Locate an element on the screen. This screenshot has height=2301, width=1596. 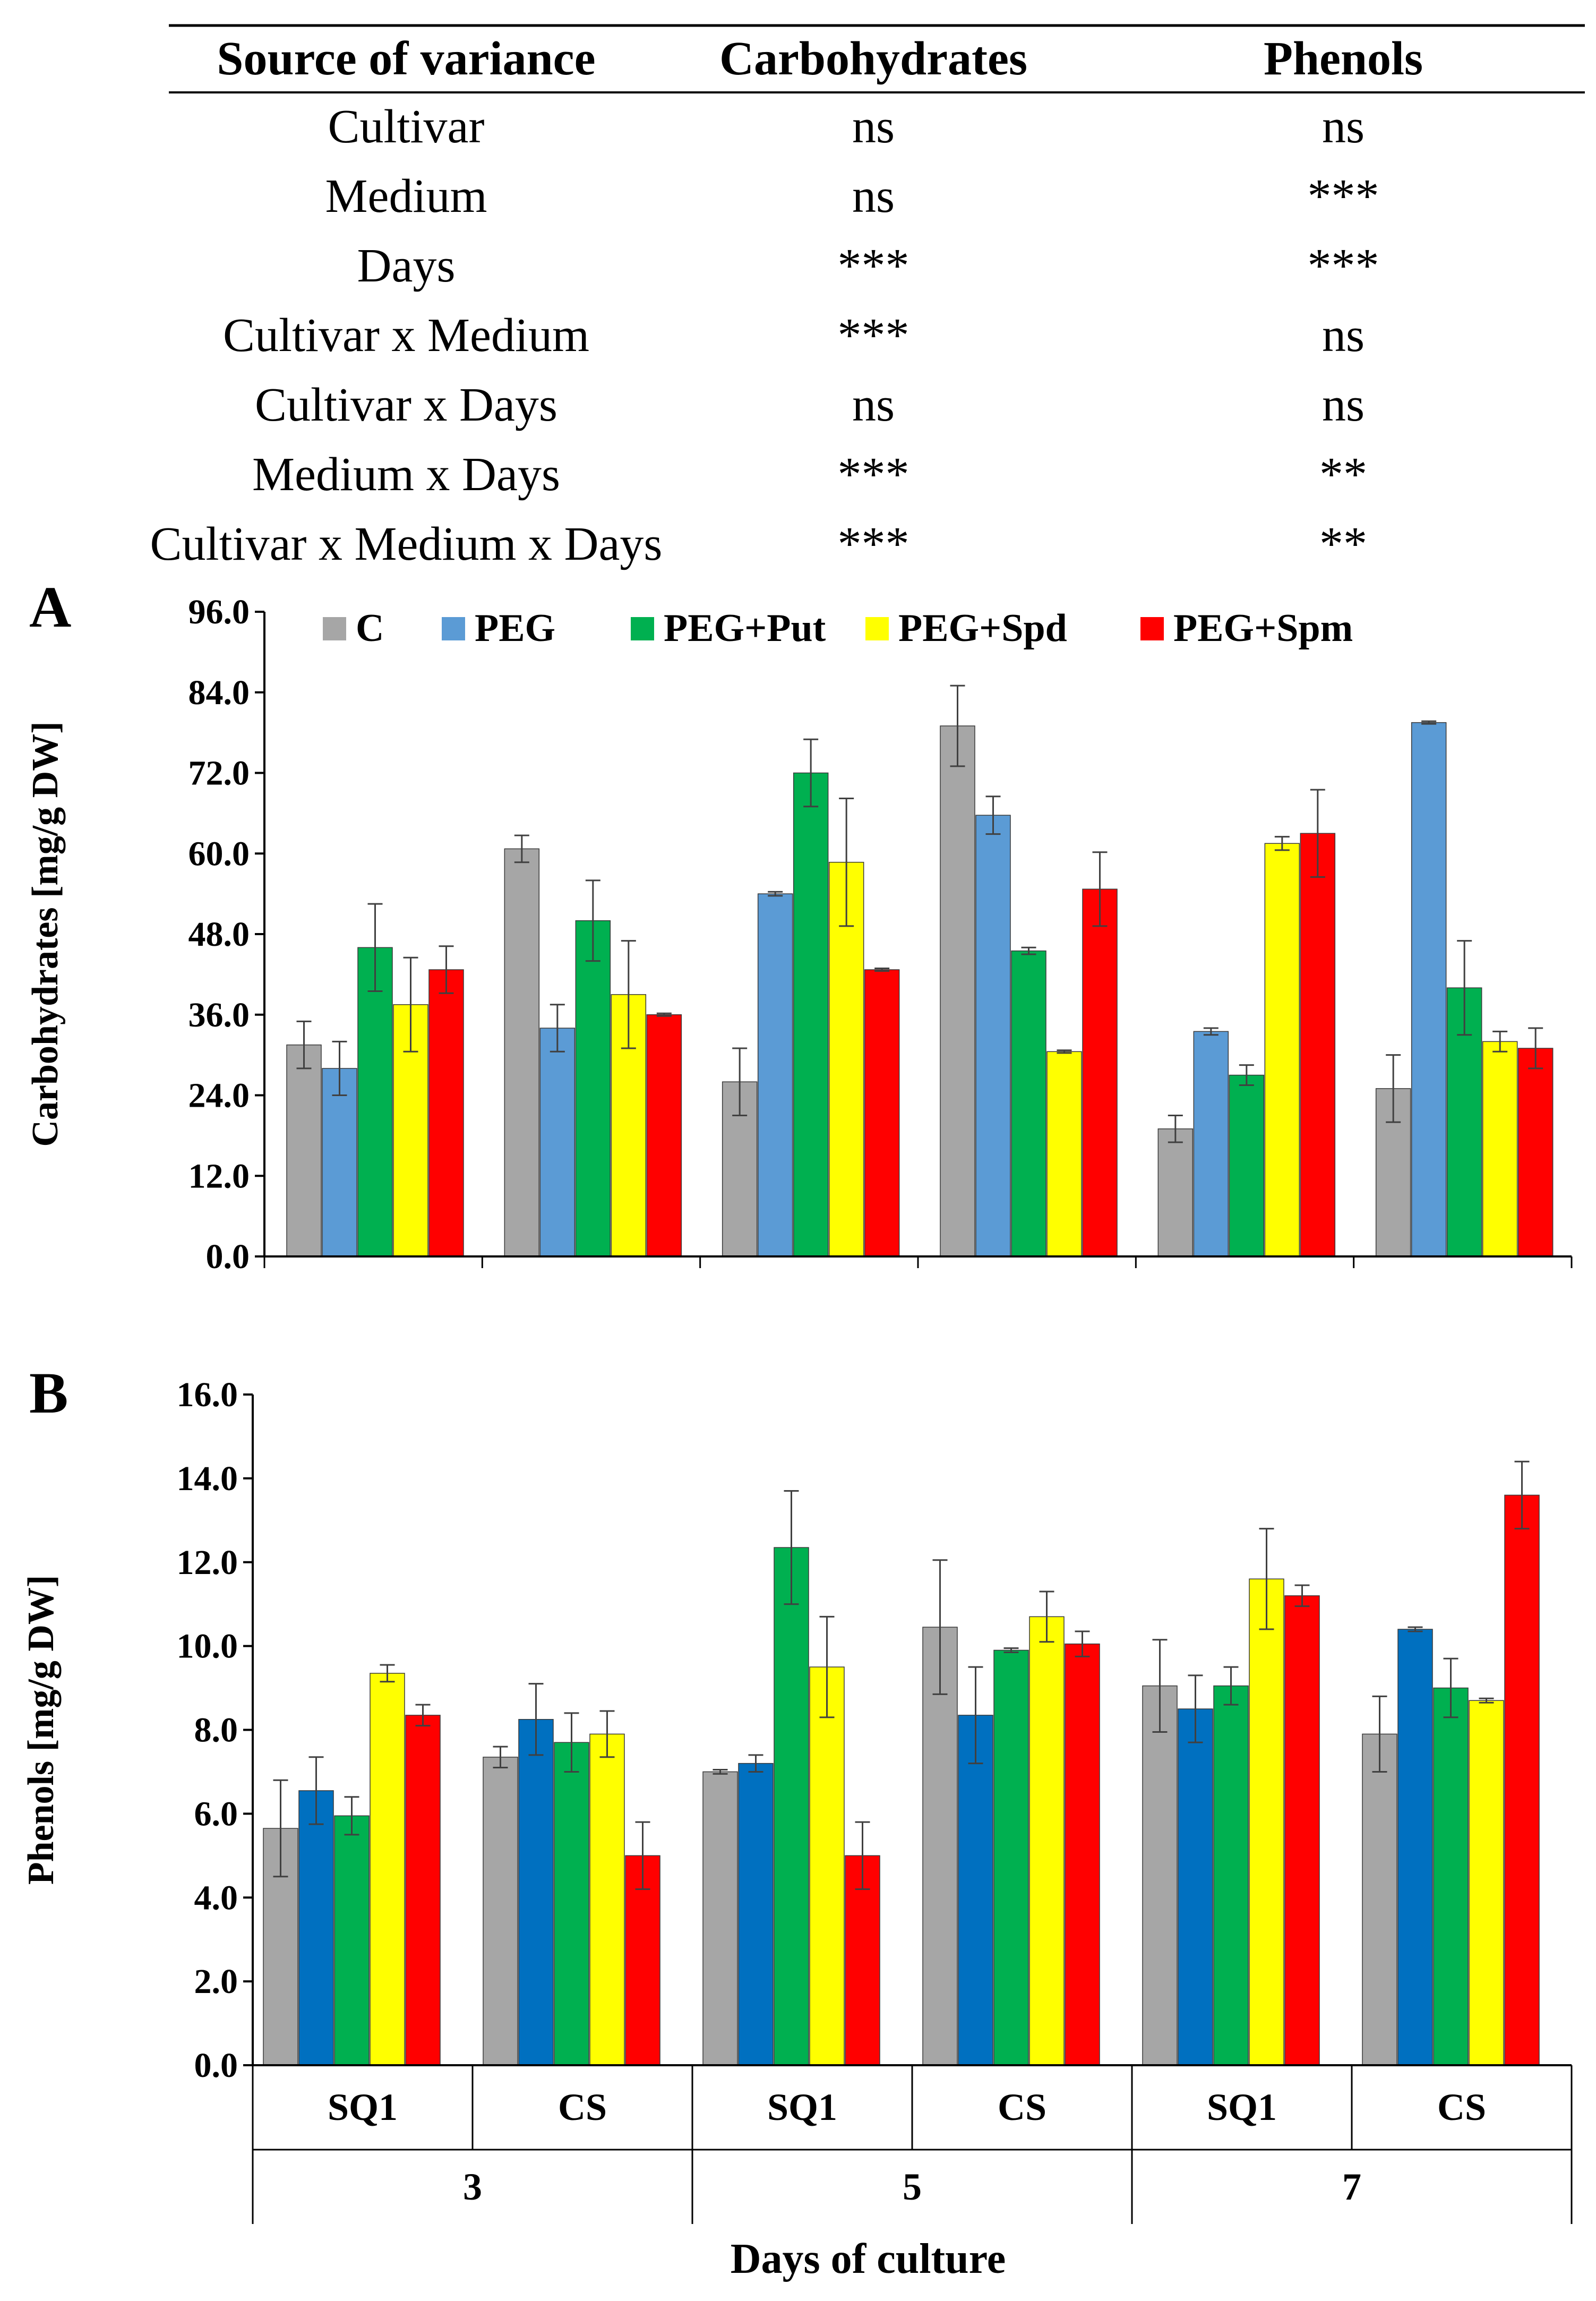
legend-swatch-peg-spd is located at coordinates (877, 628).